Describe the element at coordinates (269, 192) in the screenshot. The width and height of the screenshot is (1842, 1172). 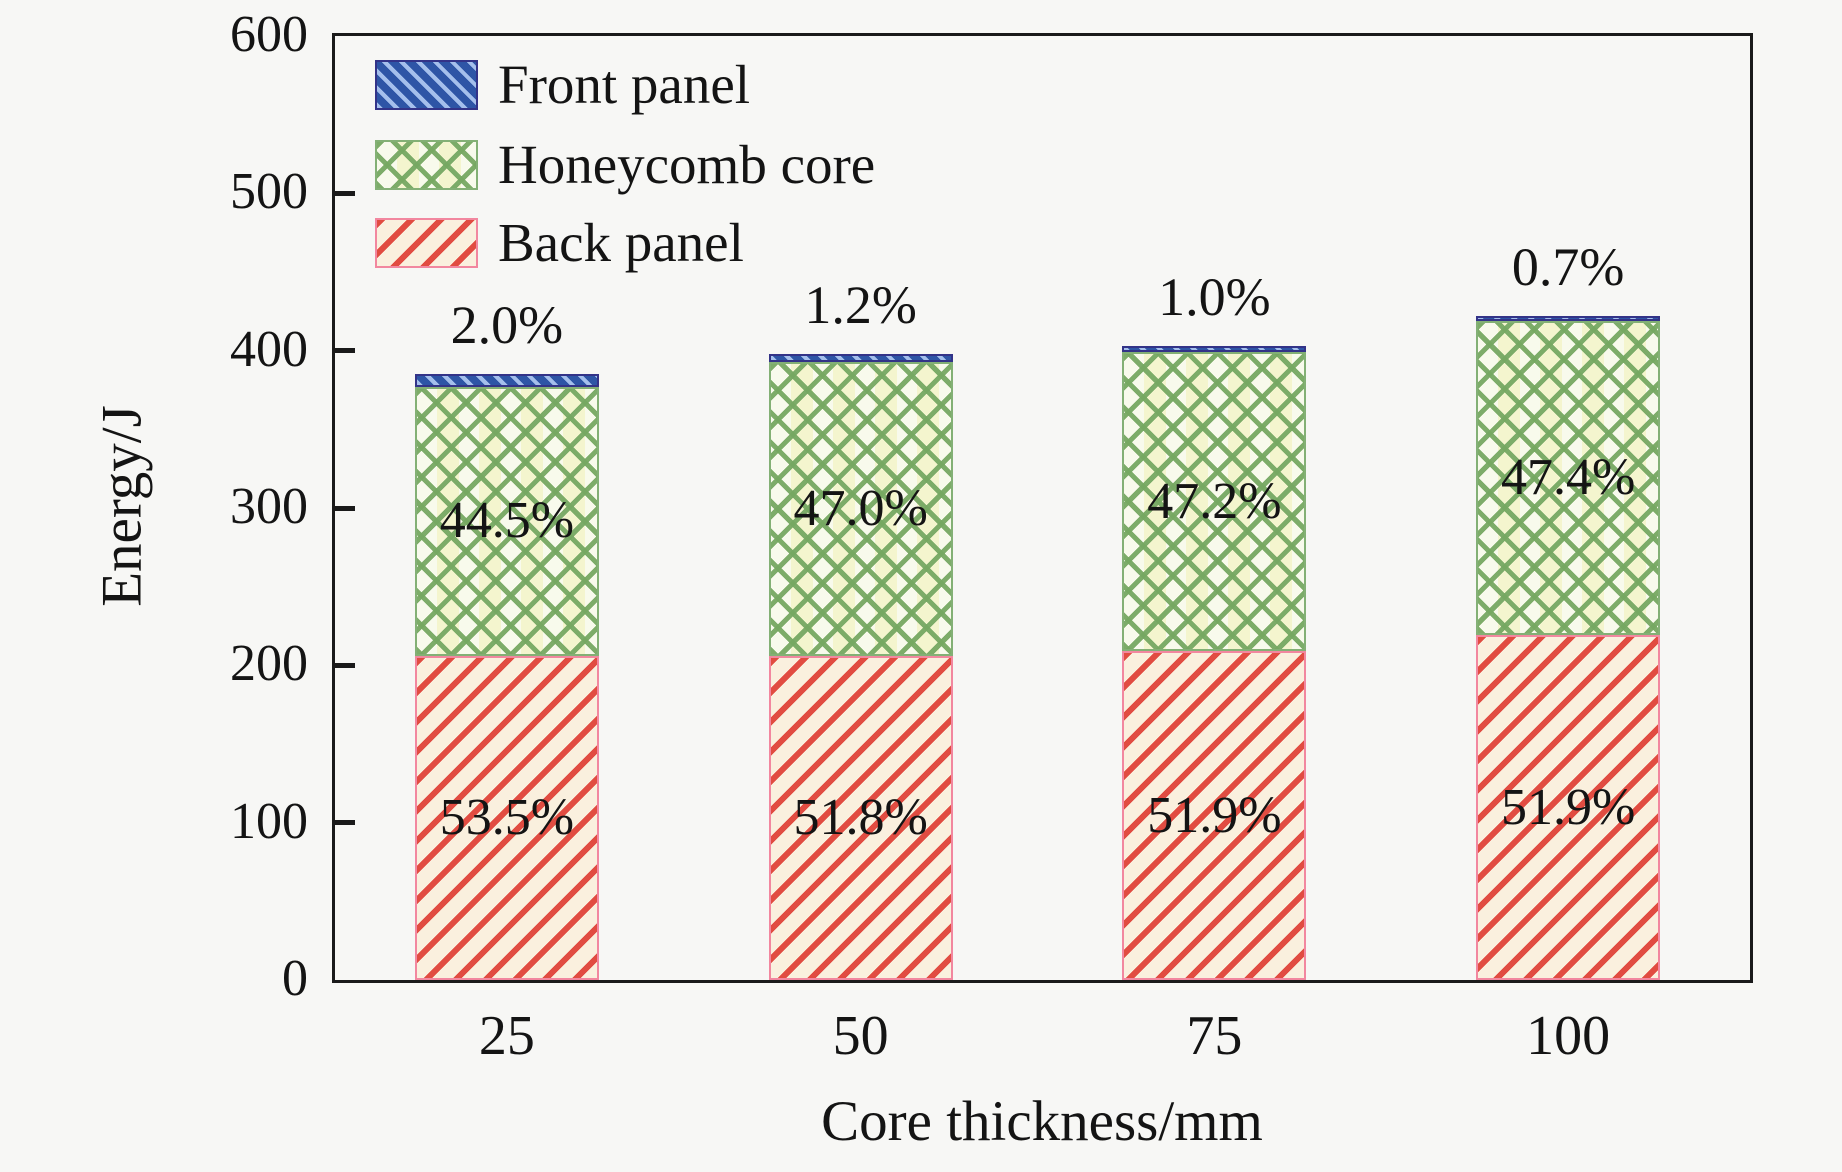
I see `y-tick-label: 500` at that location.